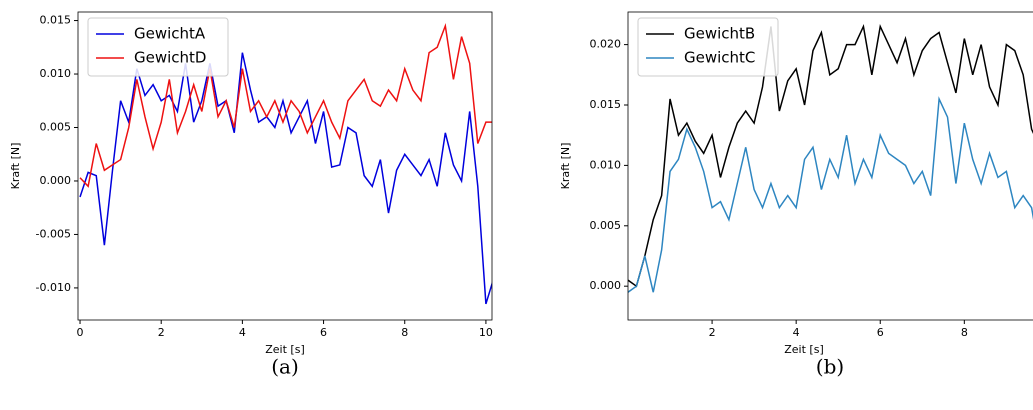 The height and width of the screenshot is (410, 1033). I want to click on x-tick-label: 10, so click(486, 332).